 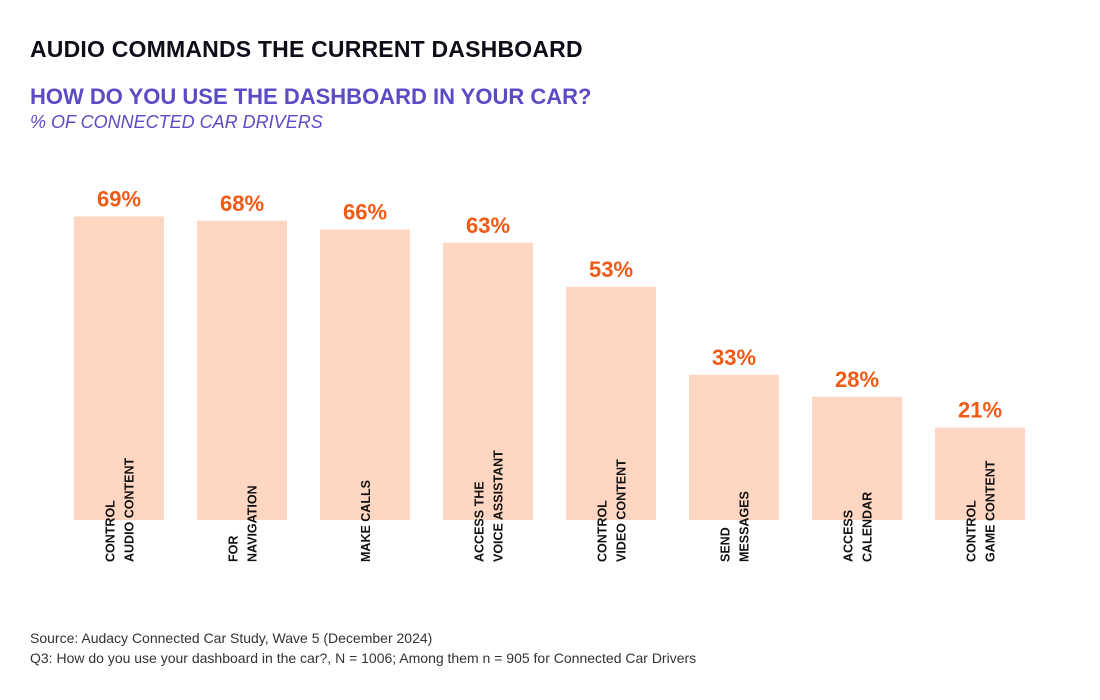 I want to click on category-label-line: VIDEO CONTENT, so click(x=622, y=510).